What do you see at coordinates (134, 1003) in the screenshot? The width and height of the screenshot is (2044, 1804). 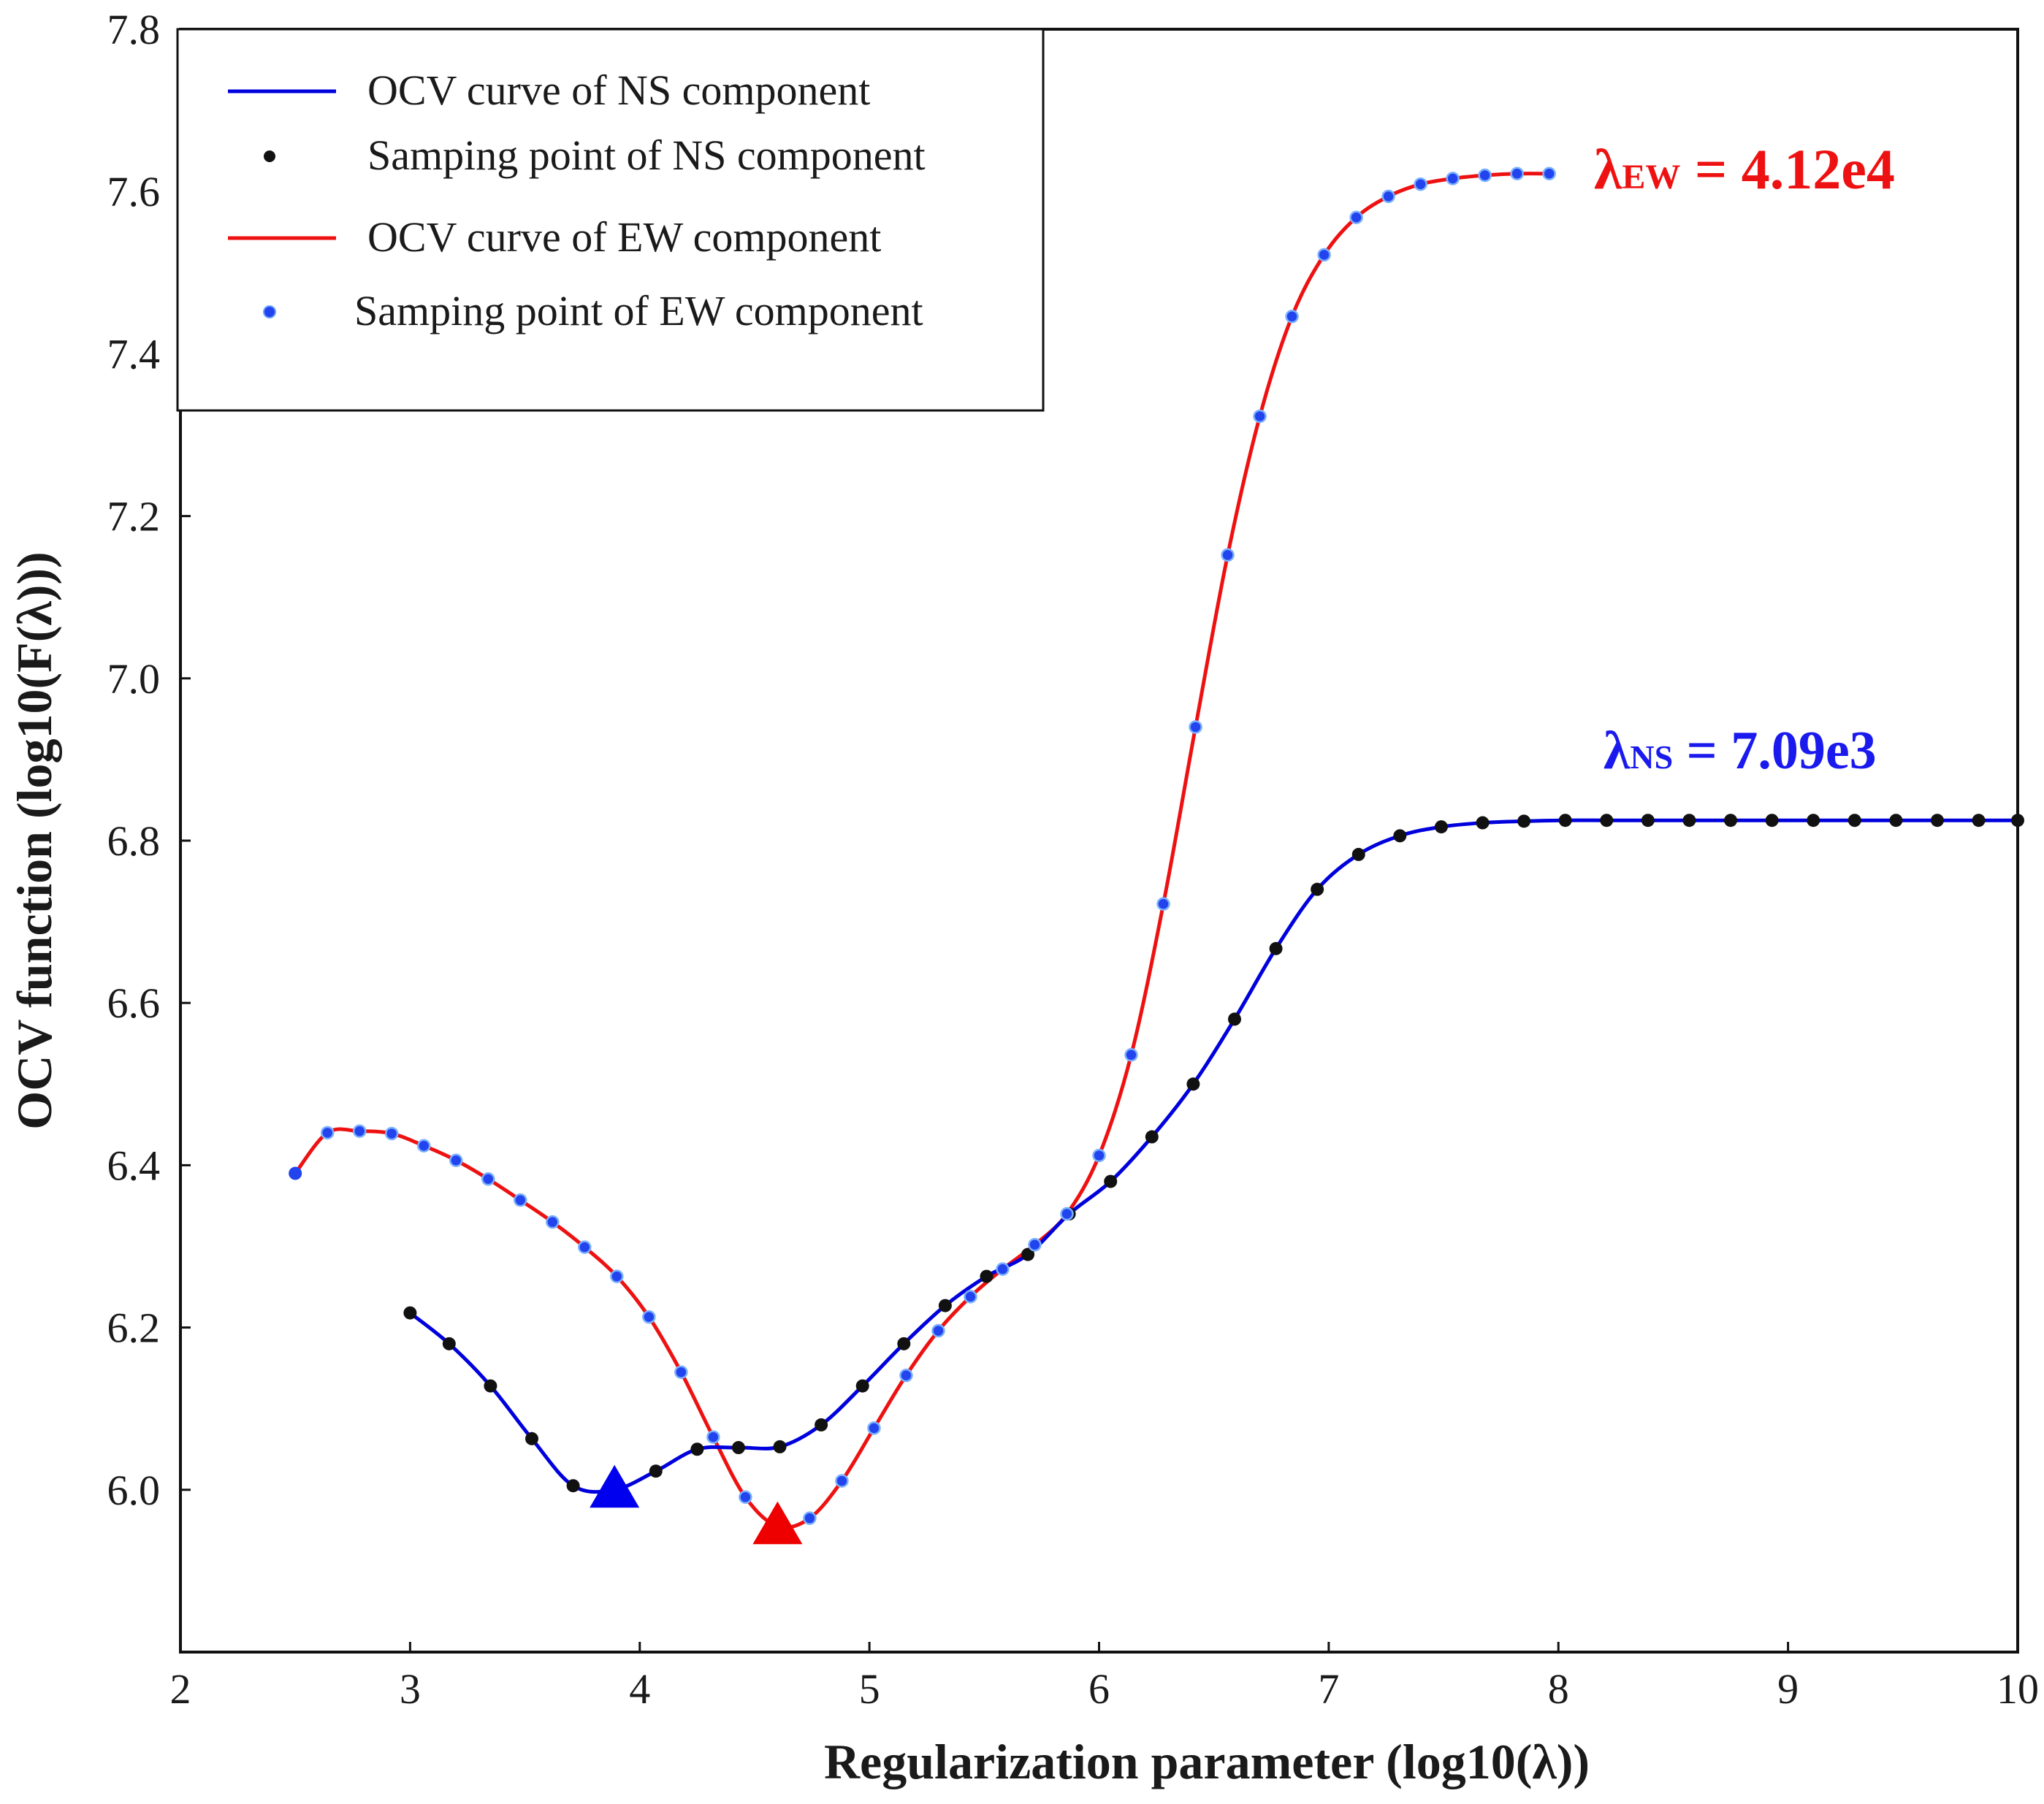 I see `y-tick-label: 6.6` at bounding box center [134, 1003].